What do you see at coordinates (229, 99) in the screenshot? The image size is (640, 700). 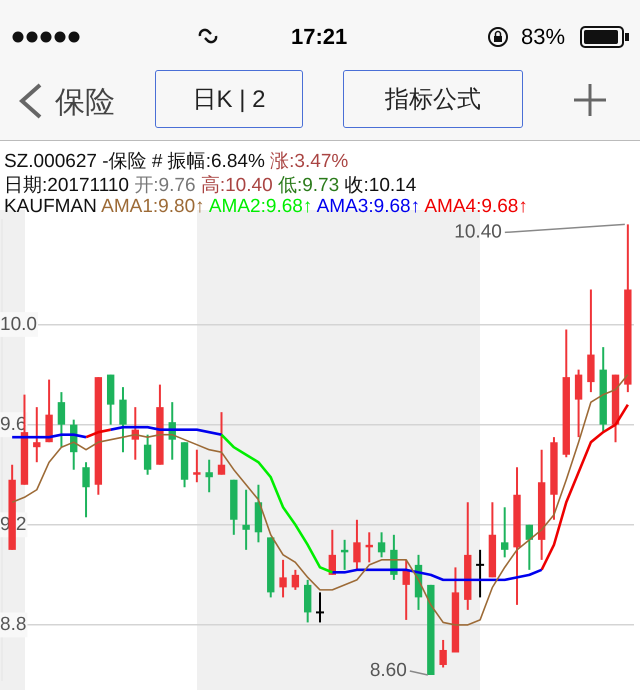 I see `text: 日K | 2` at bounding box center [229, 99].